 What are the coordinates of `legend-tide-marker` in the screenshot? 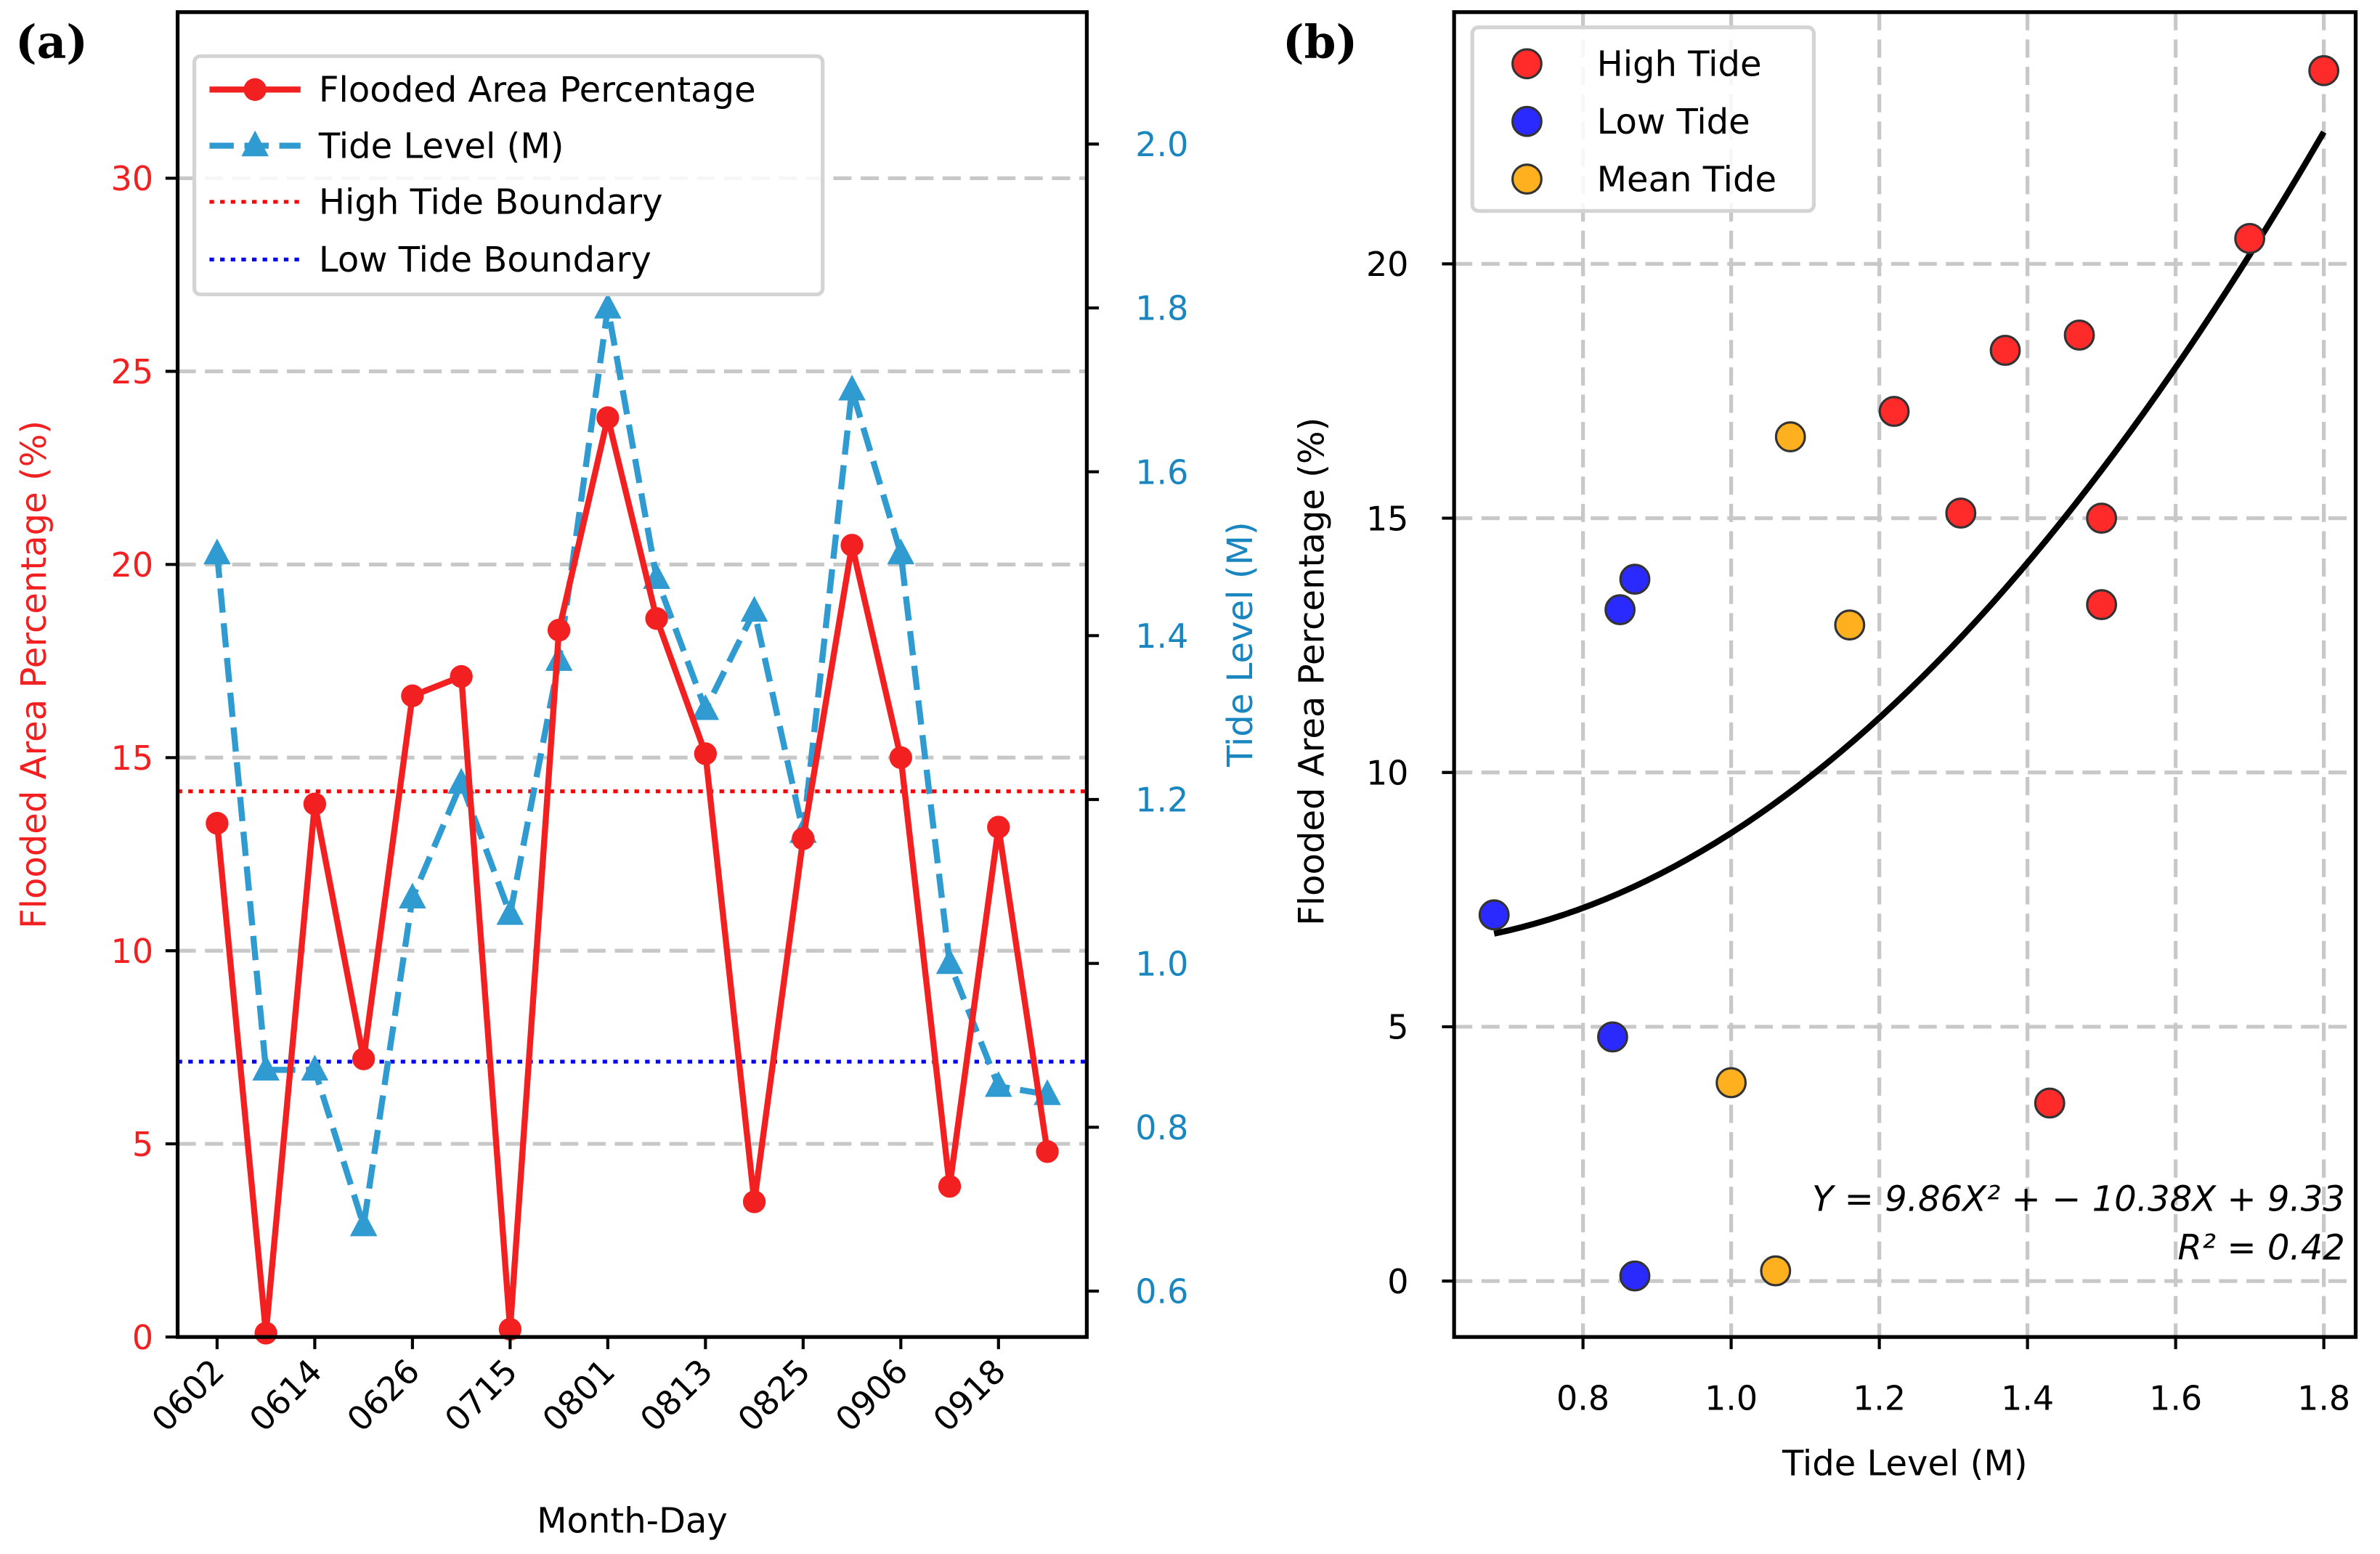 It's located at (255, 144).